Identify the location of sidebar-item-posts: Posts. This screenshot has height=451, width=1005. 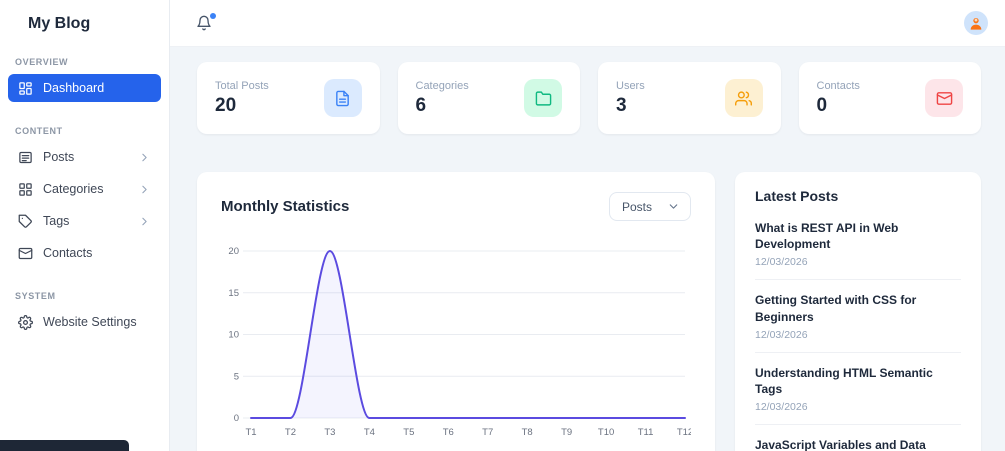
(84, 157).